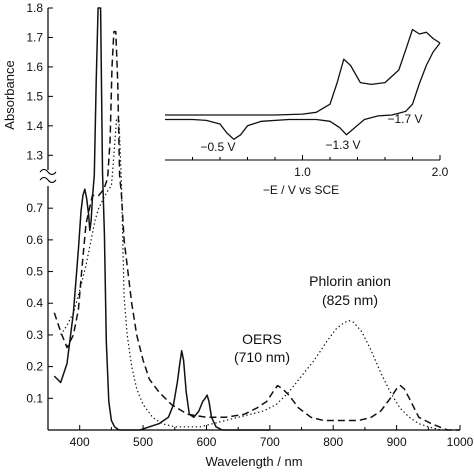 The width and height of the screenshot is (474, 474). Describe the element at coordinates (34, 155) in the screenshot. I see `y-tick-label: 1.3` at that location.